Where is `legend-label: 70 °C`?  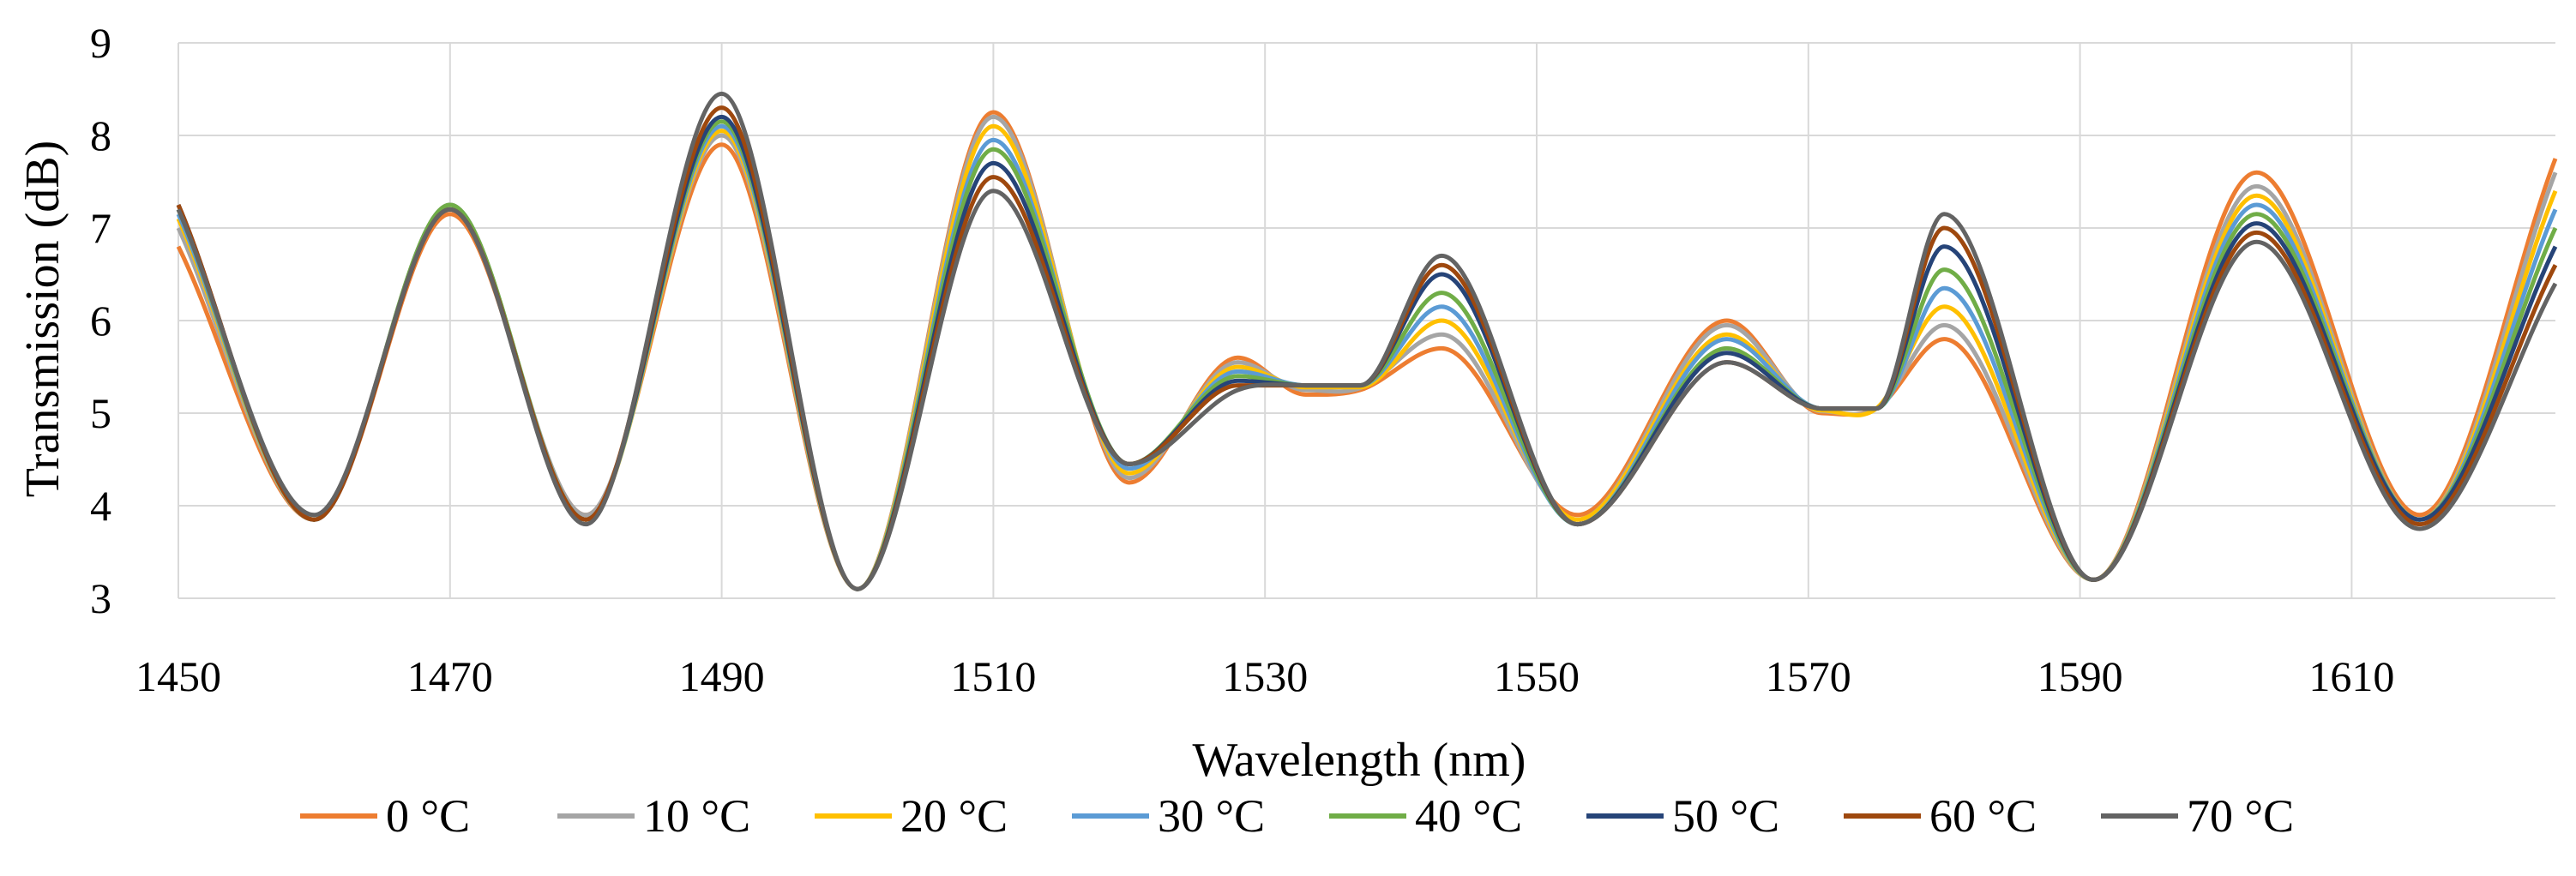
legend-label: 70 °C is located at coordinates (2240, 816).